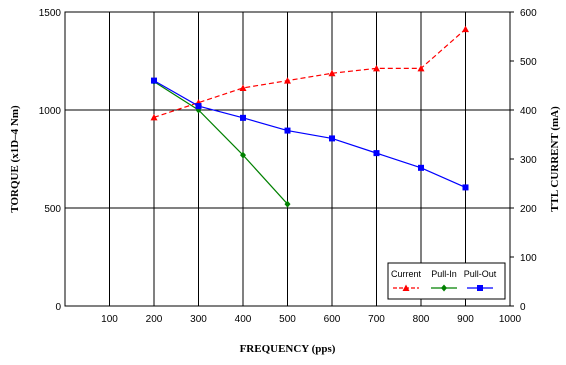 The height and width of the screenshot is (365, 566). I want to click on y-axis-title: TORQUE (x1D–4 Nm), so click(15, 159).